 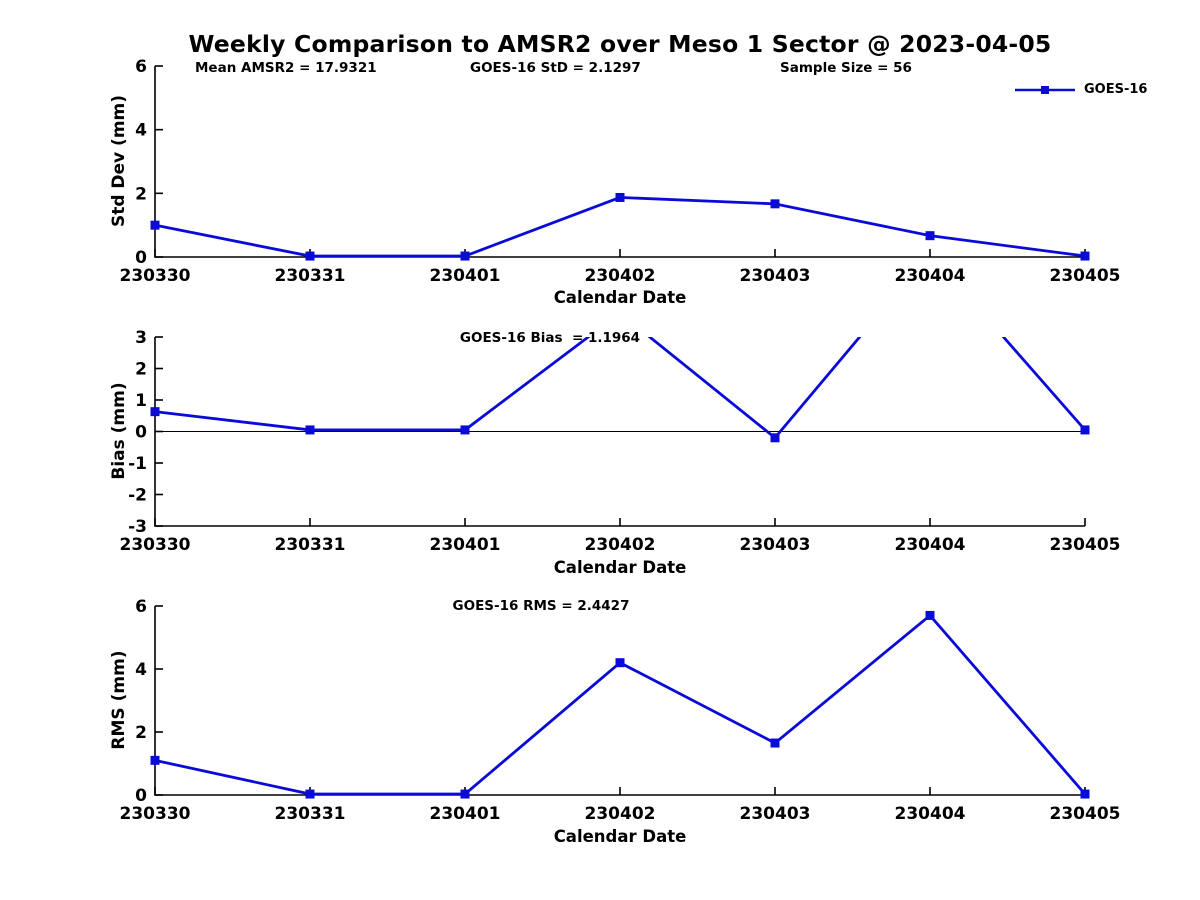 I want to click on y-tick-label: -2, so click(x=137, y=496).